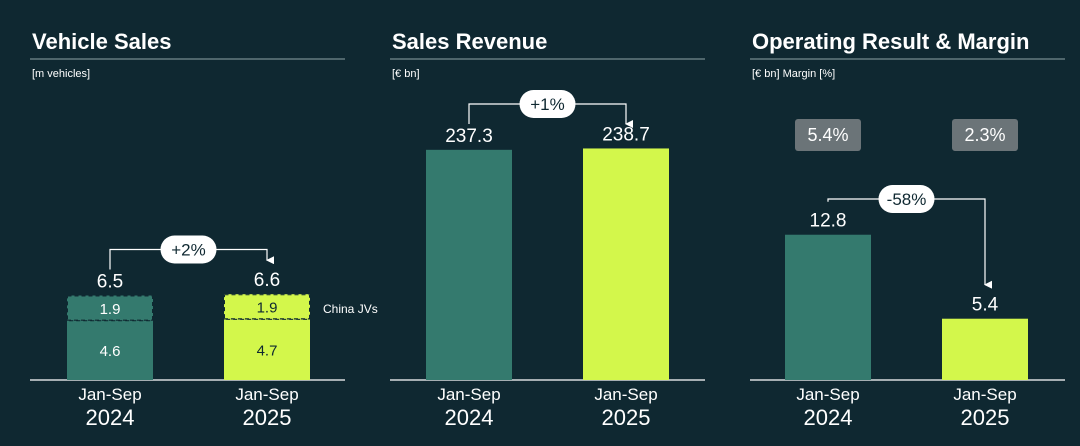 The image size is (1080, 446). I want to click on margin-value-2025: 2.3%, so click(984, 135).